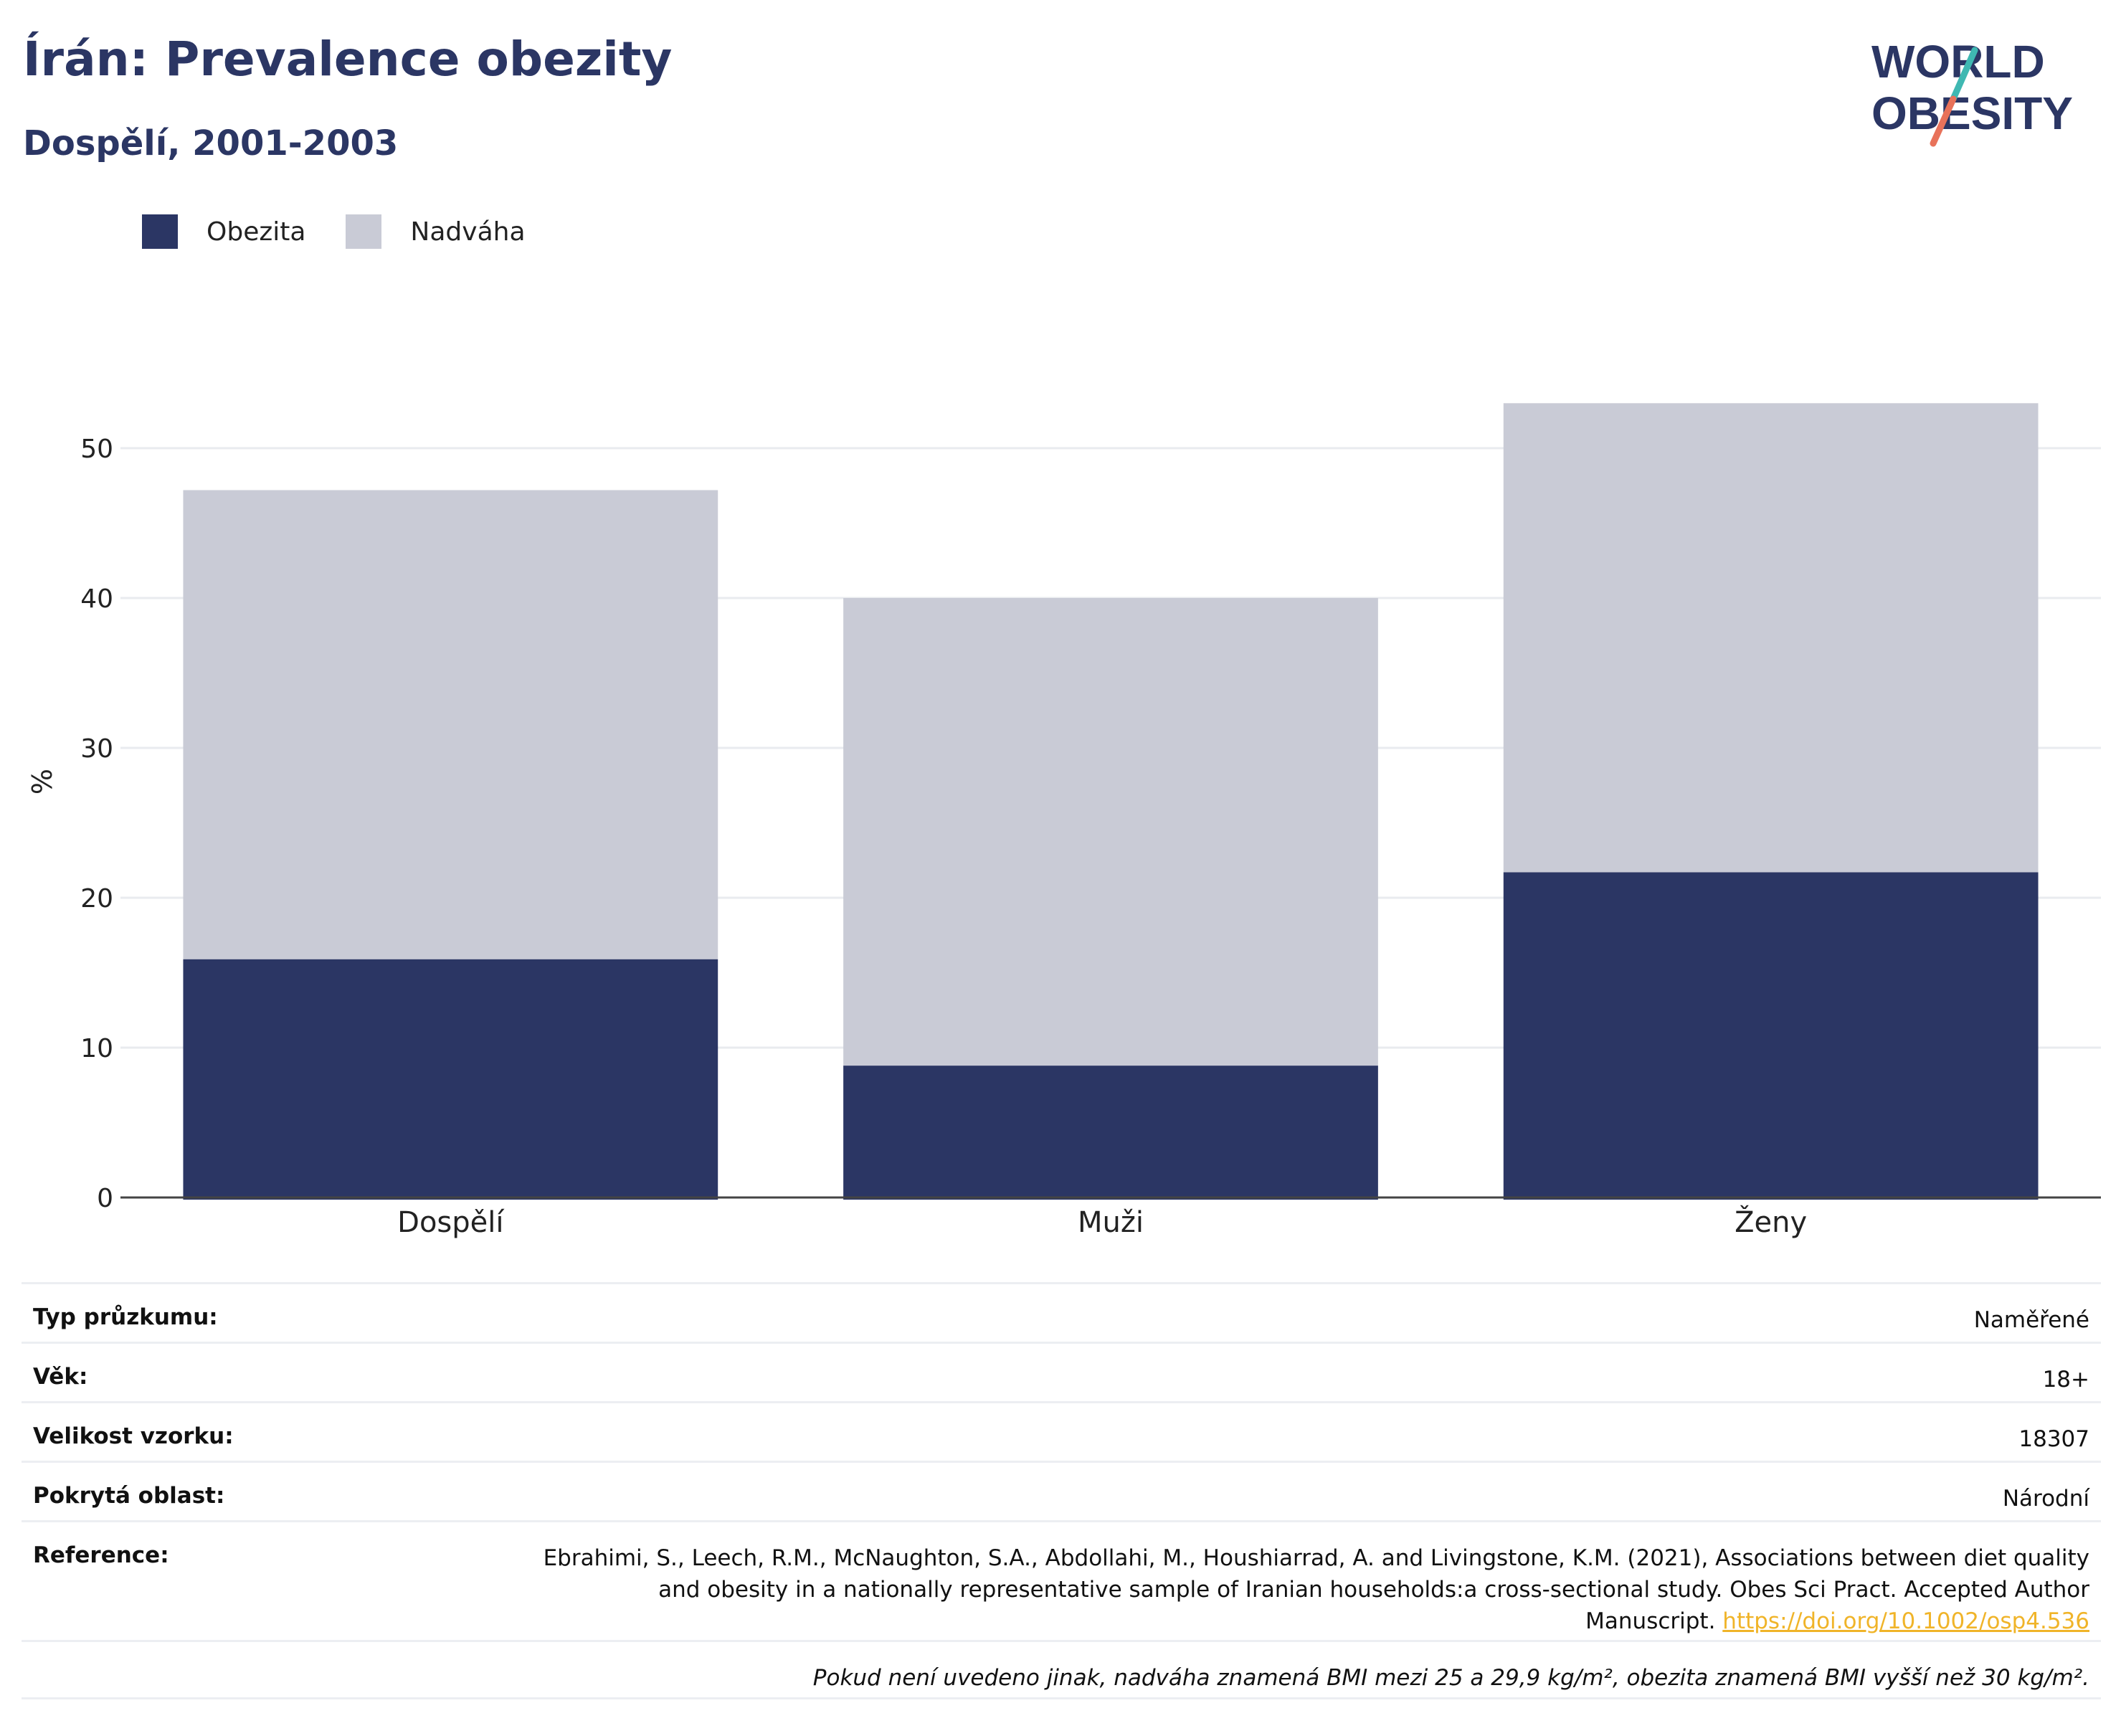  I want to click on legend-swatch-nadvaha, so click(364, 231).